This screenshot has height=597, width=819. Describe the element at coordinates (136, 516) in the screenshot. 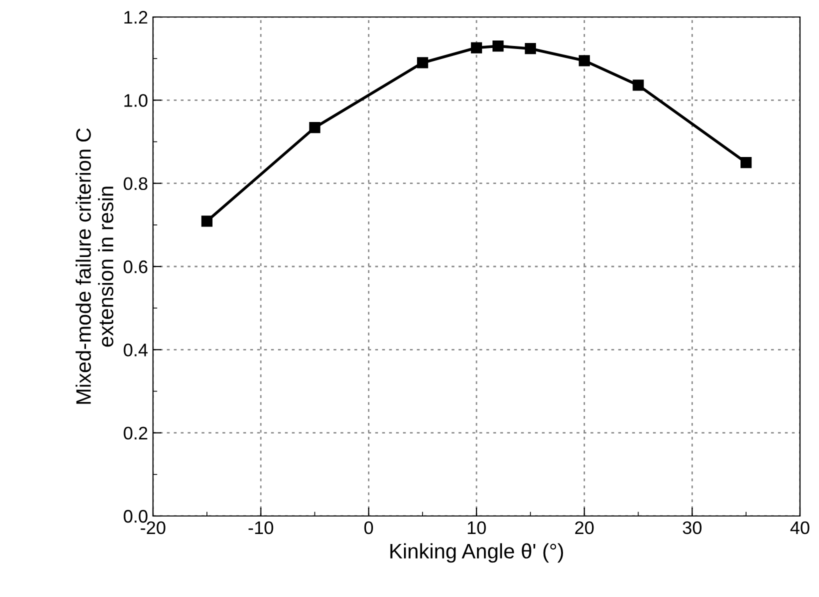

I see `y-tick-label: 0.0` at that location.